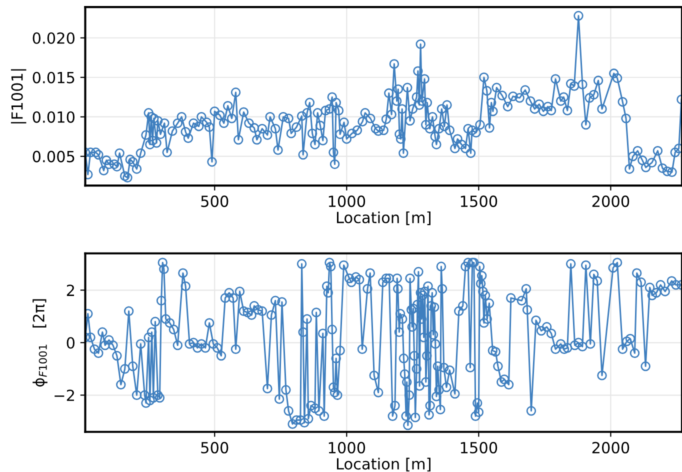 The height and width of the screenshot is (472, 682). Describe the element at coordinates (40, 343) in the screenshot. I see `text: ϕ$_{F1001}$ [2π]` at that location.